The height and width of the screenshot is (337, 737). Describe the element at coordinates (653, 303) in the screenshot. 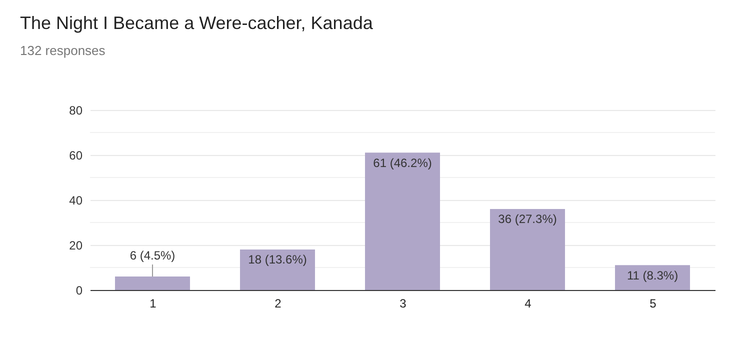

I see `x-tick-label: 5` at that location.